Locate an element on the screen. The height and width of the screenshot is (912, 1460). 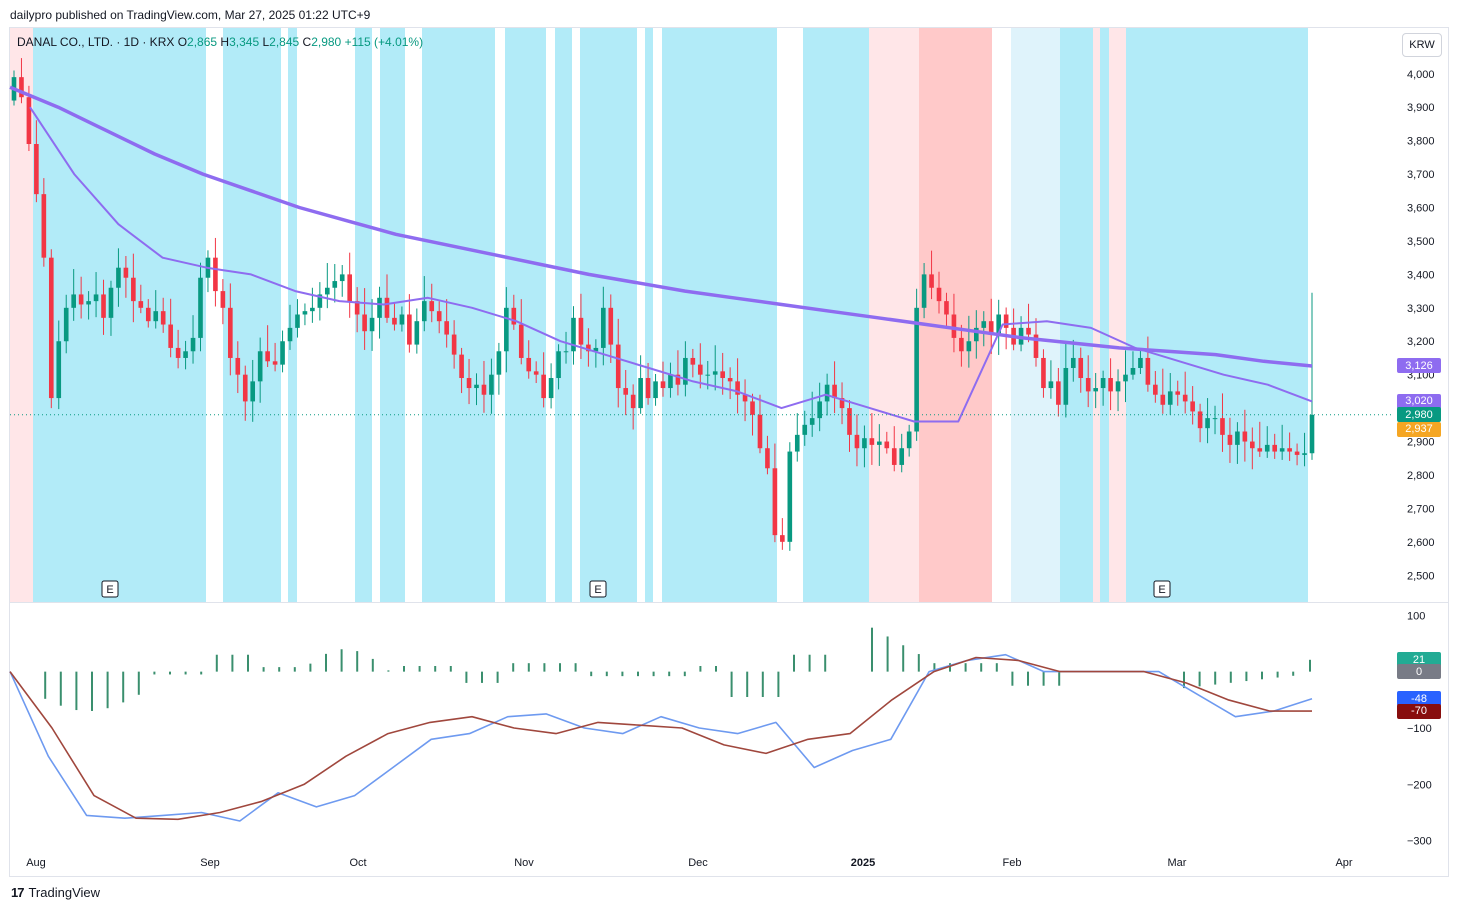
macd-tick-label: −100 is located at coordinates (1419, 729).